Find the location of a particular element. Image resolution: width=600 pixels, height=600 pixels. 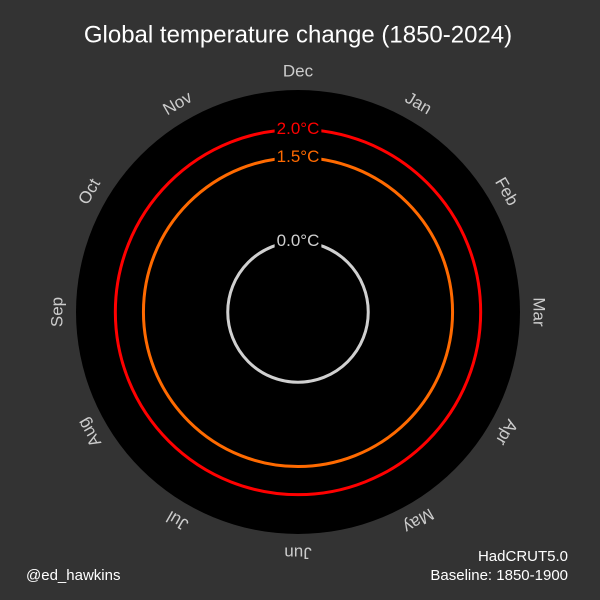

month-label: Sep is located at coordinates (56, 312).